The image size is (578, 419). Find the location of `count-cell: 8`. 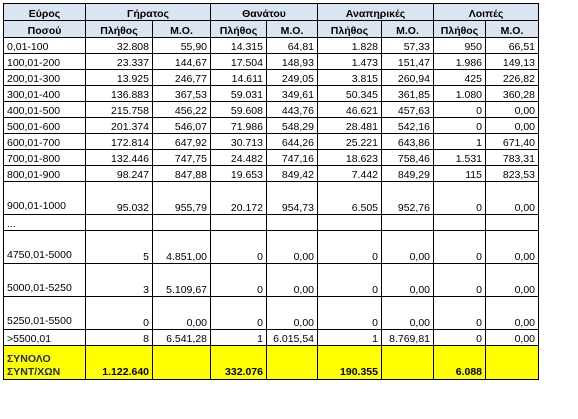

count-cell: 8 is located at coordinates (119, 337).